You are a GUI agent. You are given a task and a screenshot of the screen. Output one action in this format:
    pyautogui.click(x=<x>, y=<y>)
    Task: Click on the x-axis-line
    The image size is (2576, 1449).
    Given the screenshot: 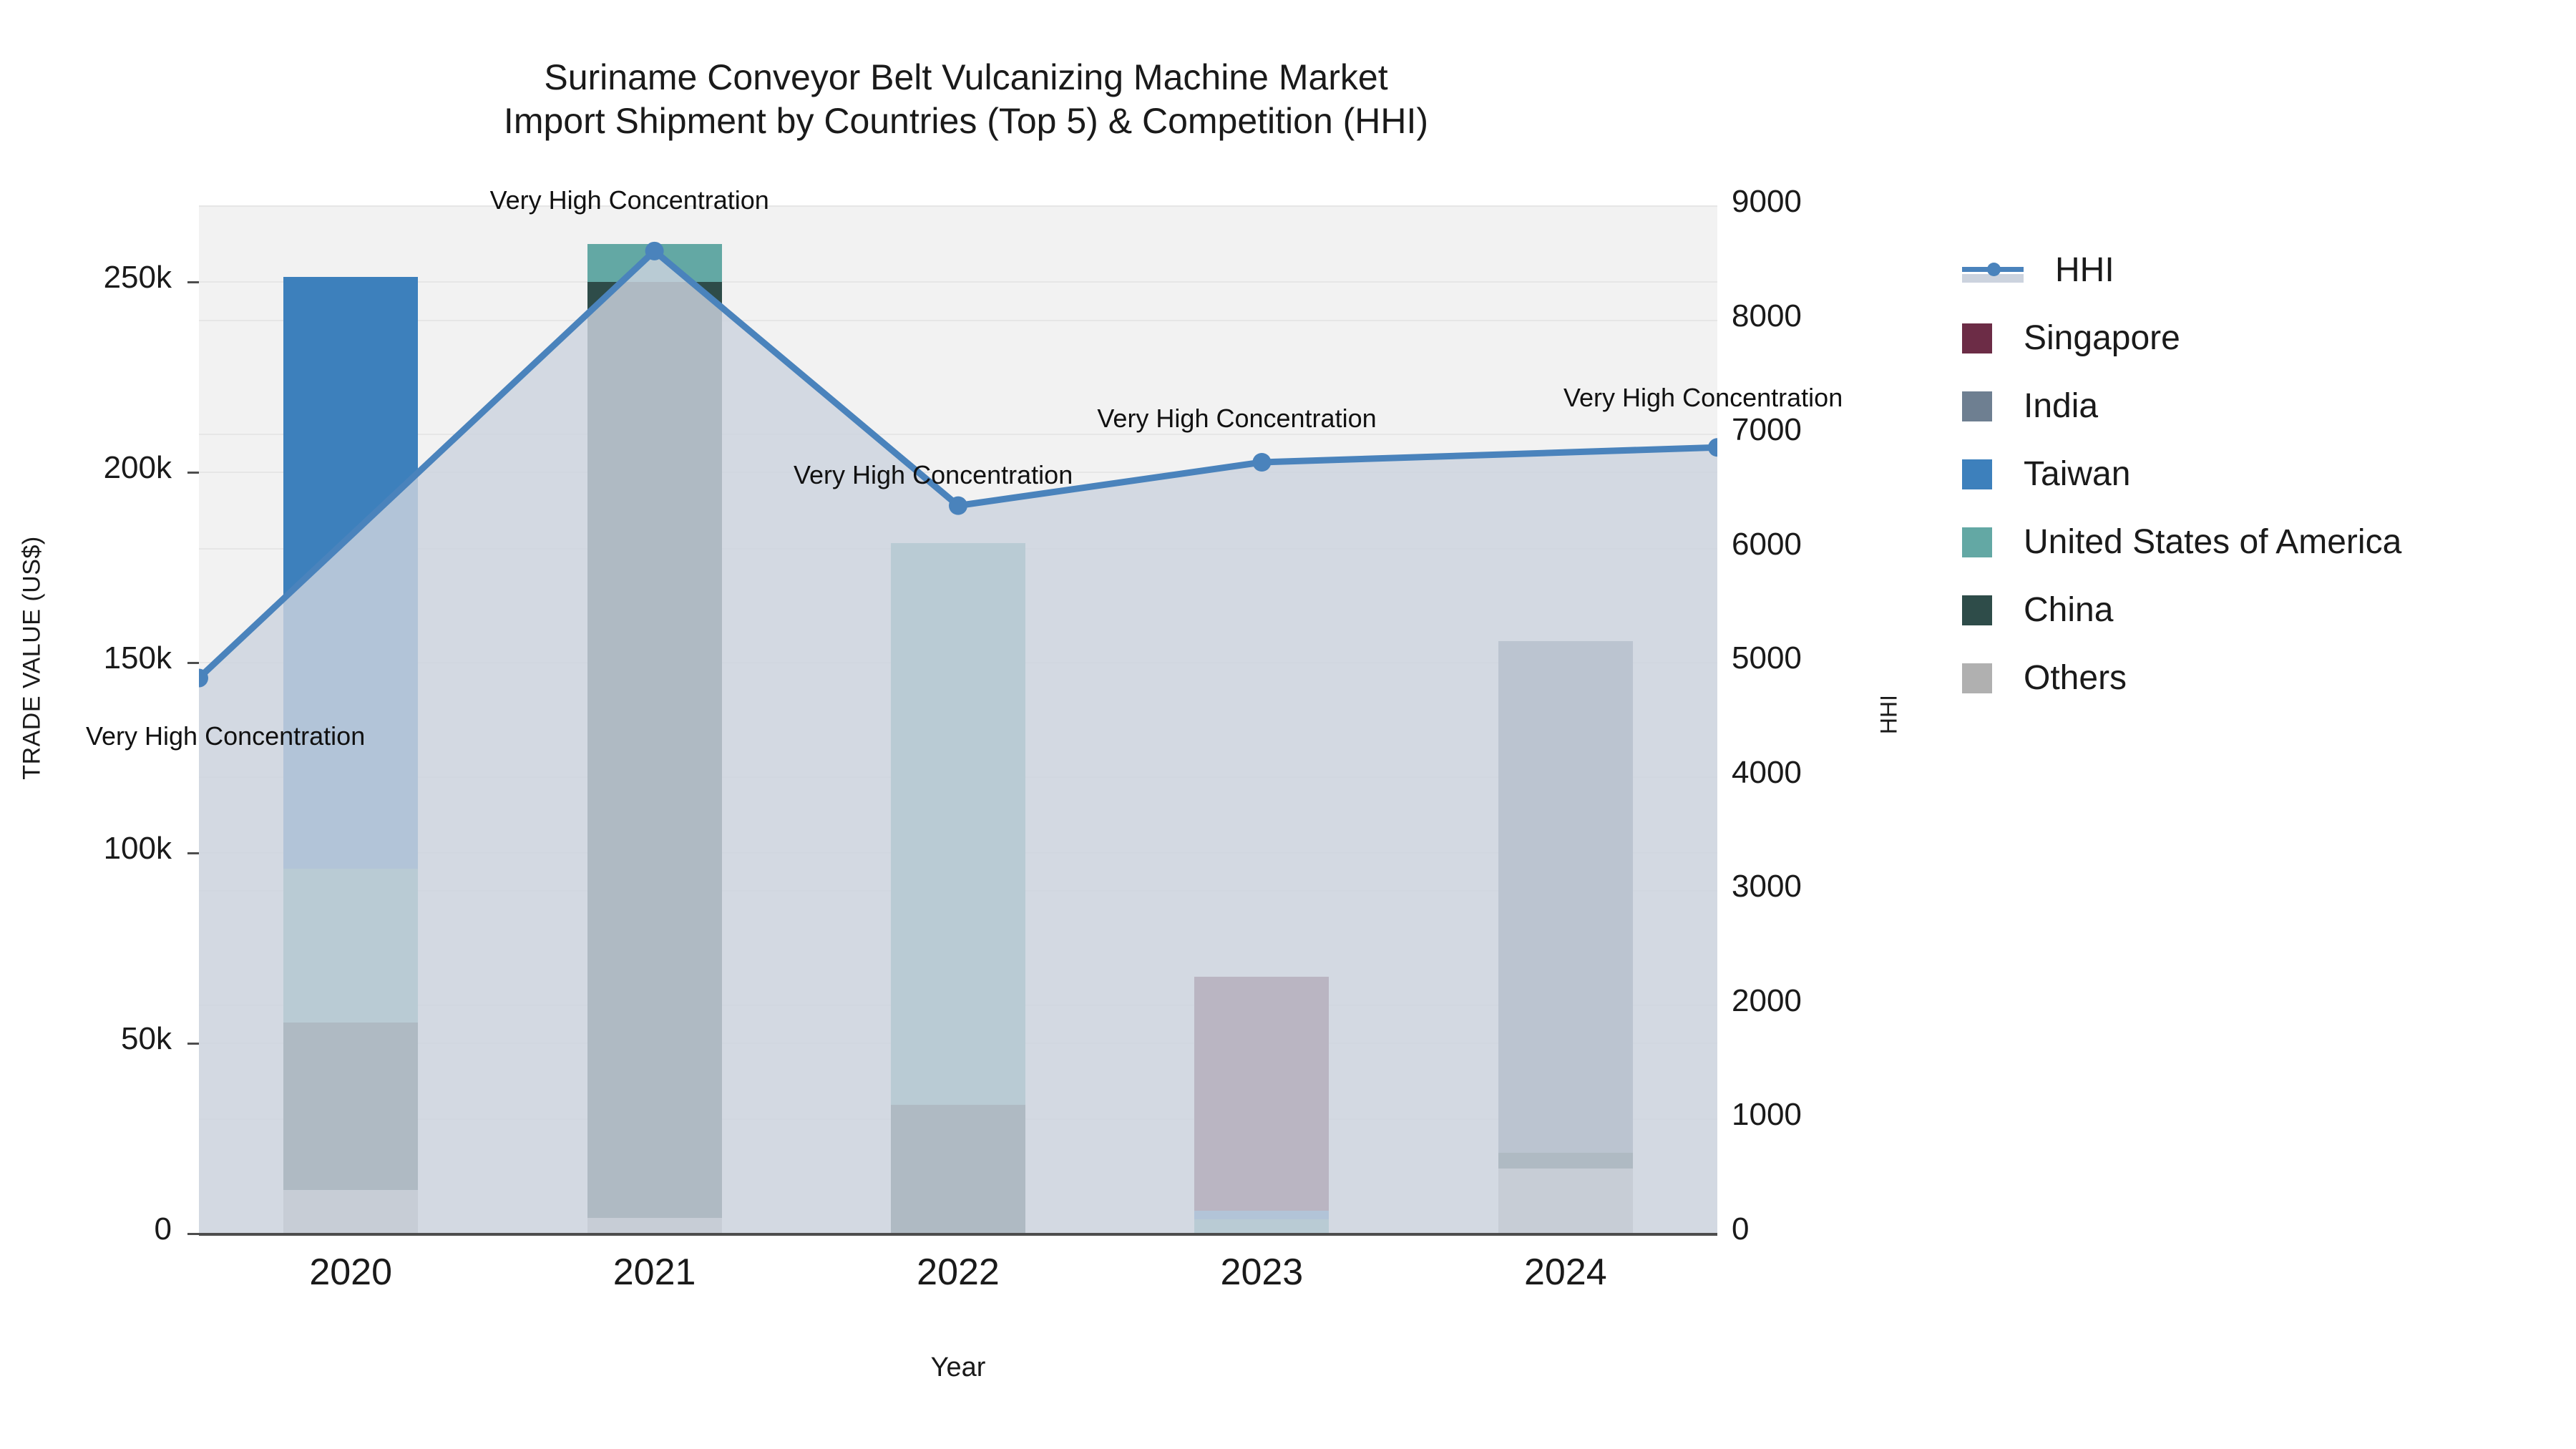 What is the action you would take?
    pyautogui.click(x=958, y=1234)
    